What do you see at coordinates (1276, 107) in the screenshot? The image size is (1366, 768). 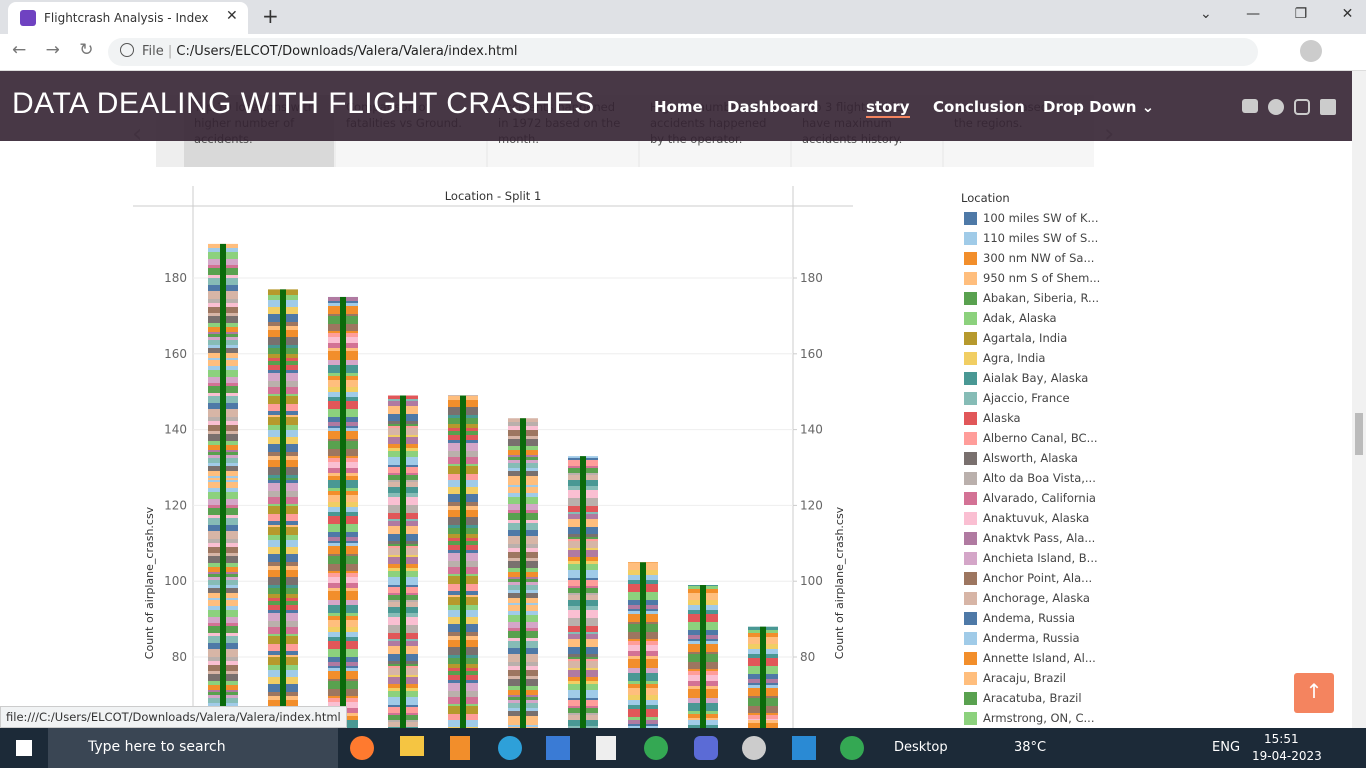 I see `facebook-icon` at bounding box center [1276, 107].